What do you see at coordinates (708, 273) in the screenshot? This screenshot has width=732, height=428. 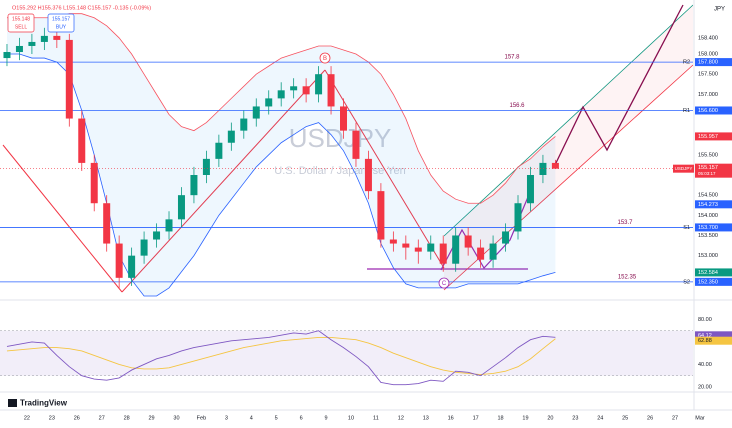 I see `price-badge-label: 152.584` at bounding box center [708, 273].